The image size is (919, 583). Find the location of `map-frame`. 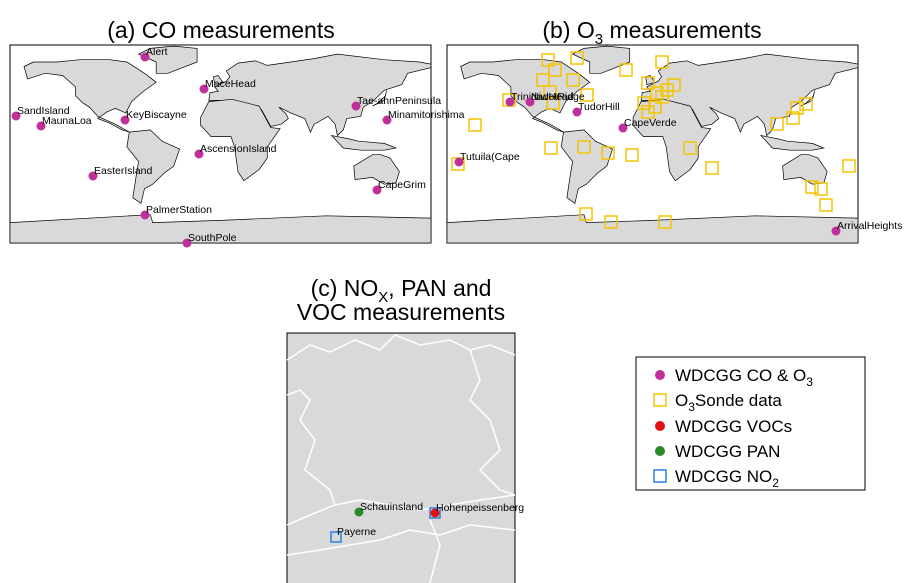

map-frame is located at coordinates (401, 457).